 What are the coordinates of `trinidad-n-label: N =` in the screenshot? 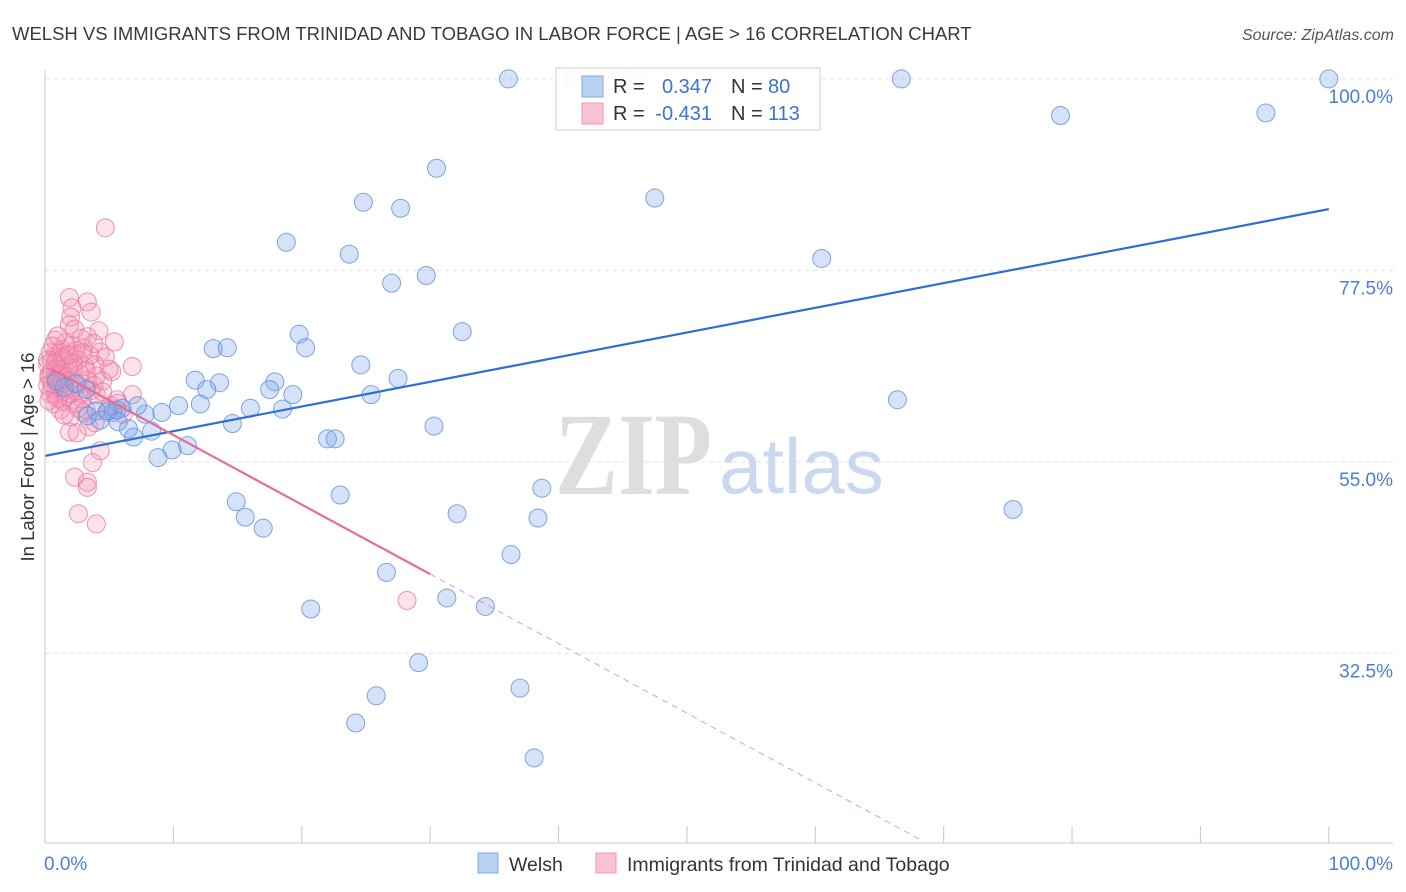 It's located at (747, 114).